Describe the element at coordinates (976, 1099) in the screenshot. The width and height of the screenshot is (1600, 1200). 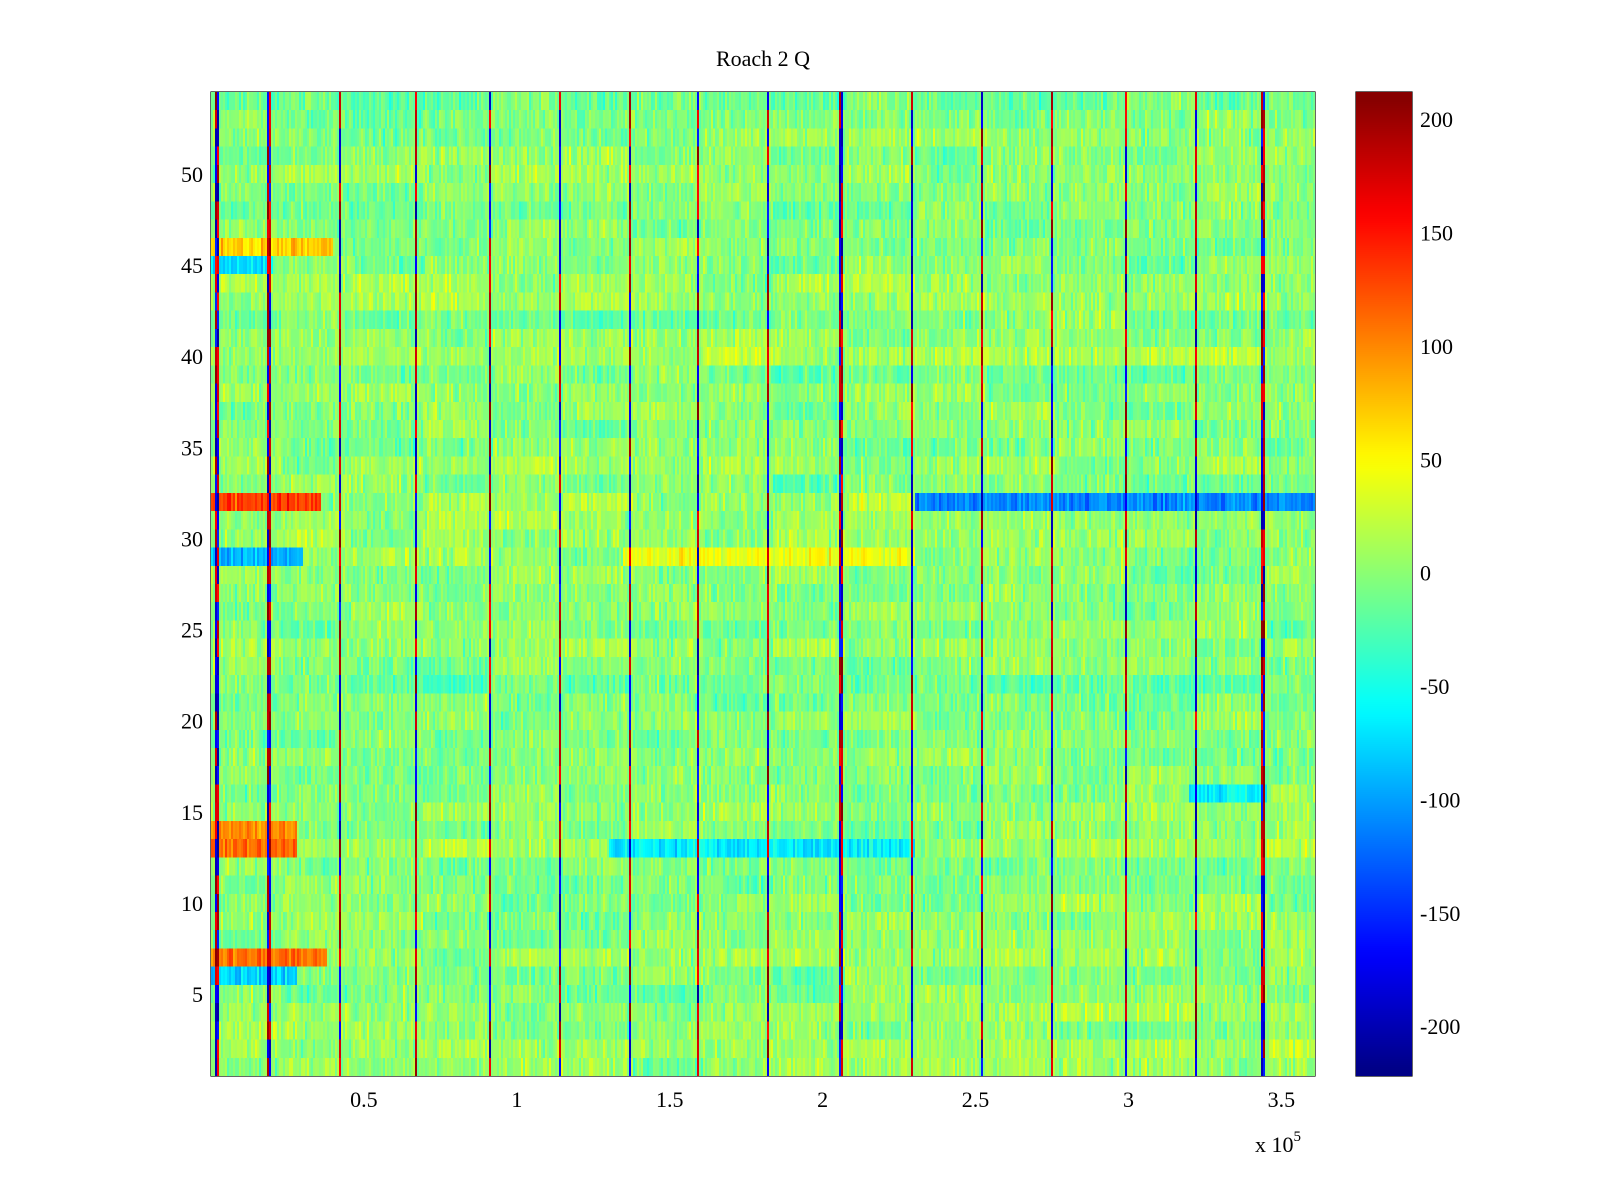
I see `x-tick-label: 2.5` at that location.